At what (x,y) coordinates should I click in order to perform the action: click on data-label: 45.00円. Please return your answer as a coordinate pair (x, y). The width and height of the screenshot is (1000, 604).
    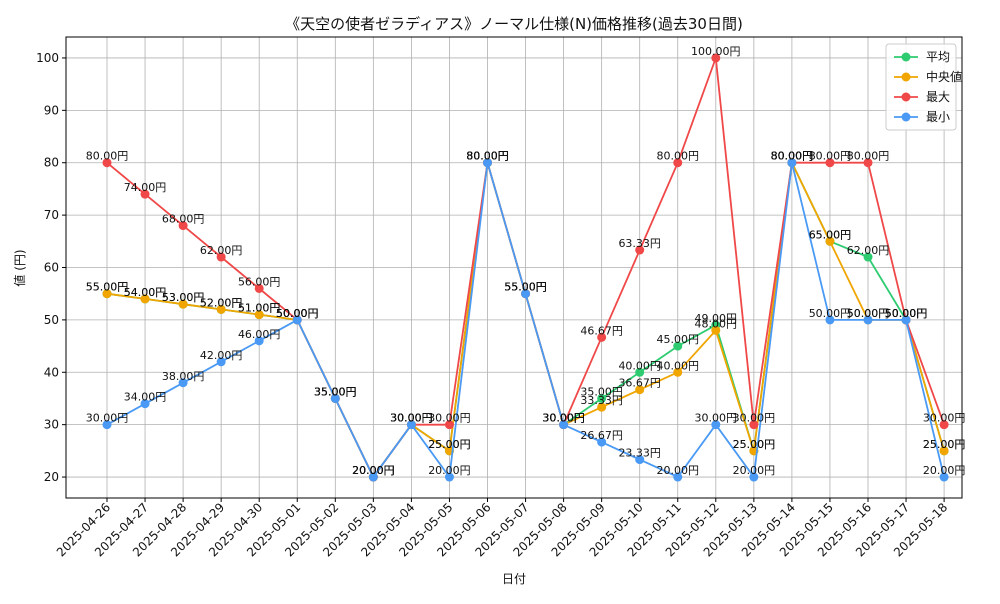
    Looking at the image, I should click on (678, 339).